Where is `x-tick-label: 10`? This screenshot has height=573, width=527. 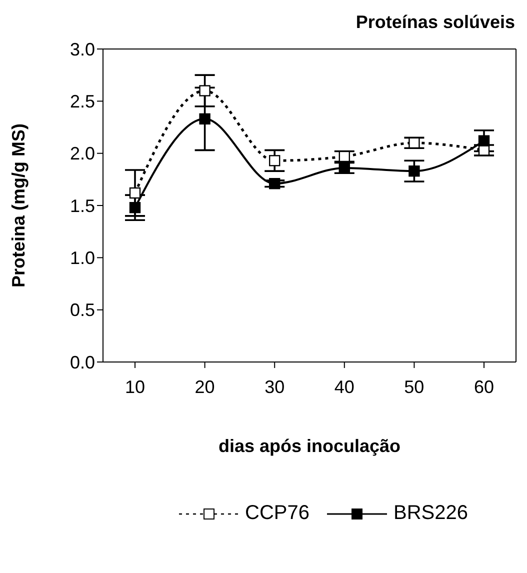
x-tick-label: 10 is located at coordinates (135, 386).